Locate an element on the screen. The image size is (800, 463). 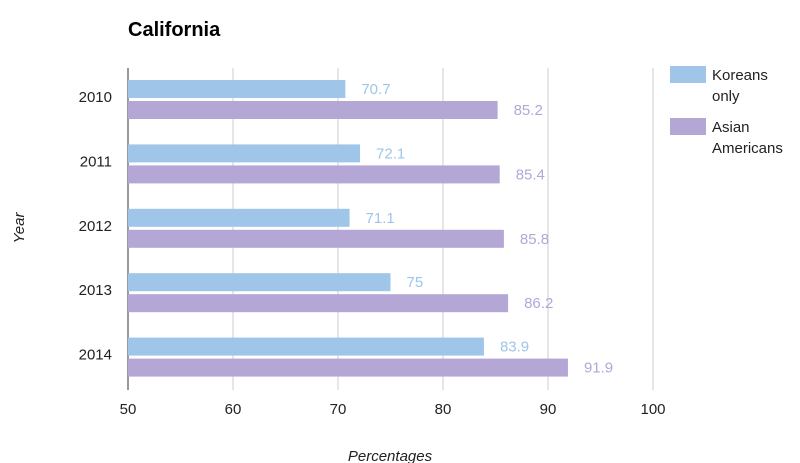
y-tick-label: 2010 is located at coordinates (95, 97).